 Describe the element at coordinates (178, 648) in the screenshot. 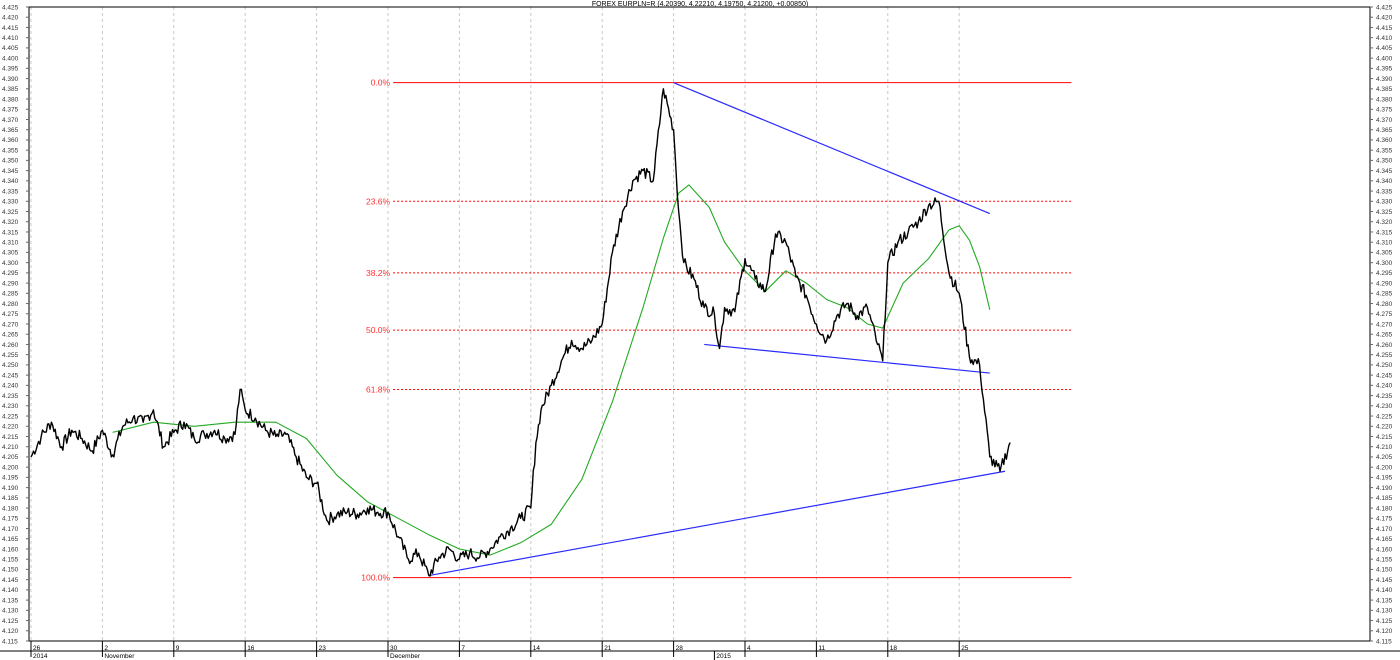

I see `x-tick-label: 9` at that location.